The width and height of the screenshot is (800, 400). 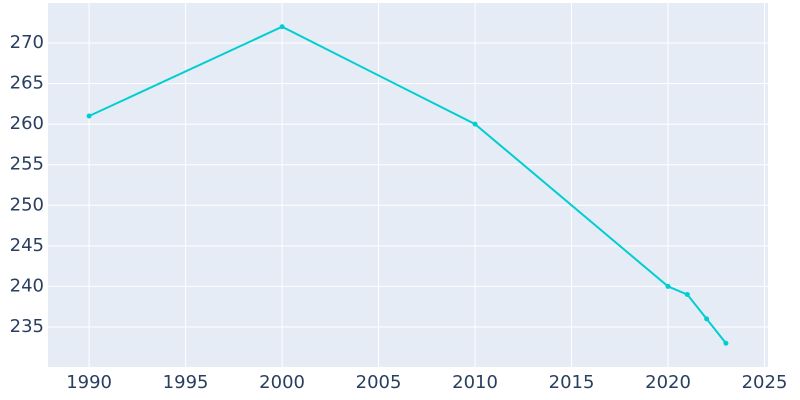 What do you see at coordinates (186, 382) in the screenshot?
I see `x-tick-label: 1995` at bounding box center [186, 382].